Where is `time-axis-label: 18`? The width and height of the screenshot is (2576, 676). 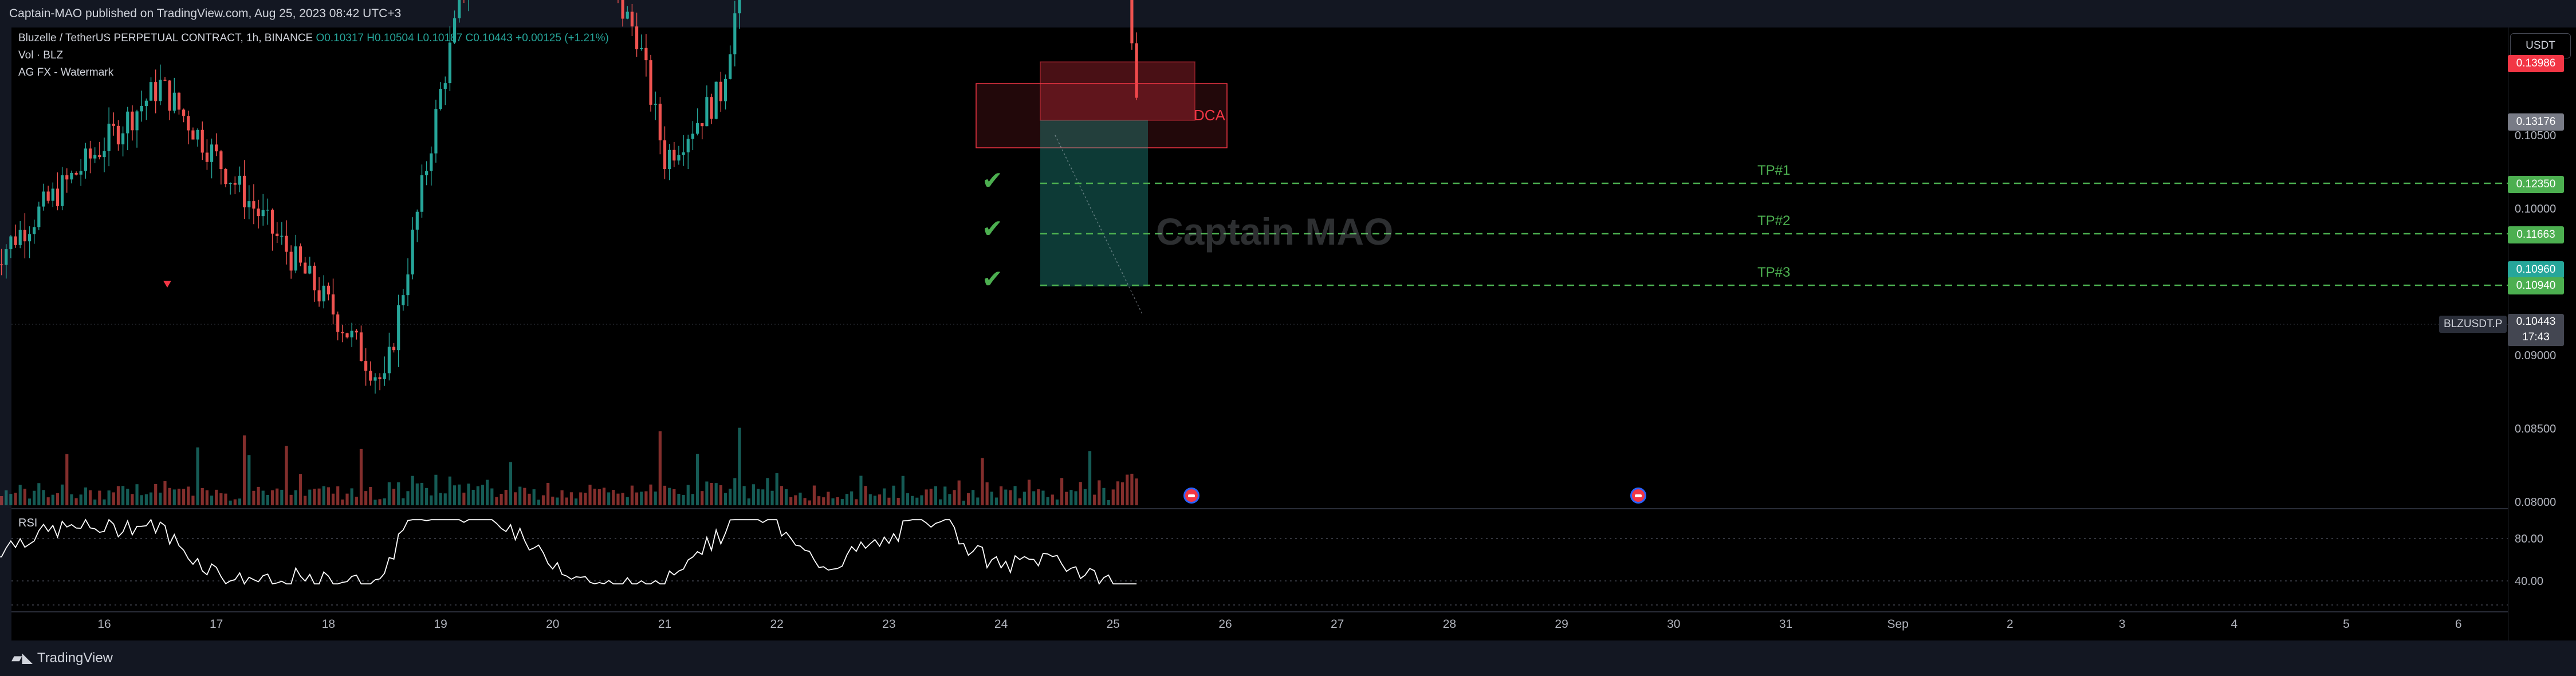
time-axis-label: 18 is located at coordinates (328, 624).